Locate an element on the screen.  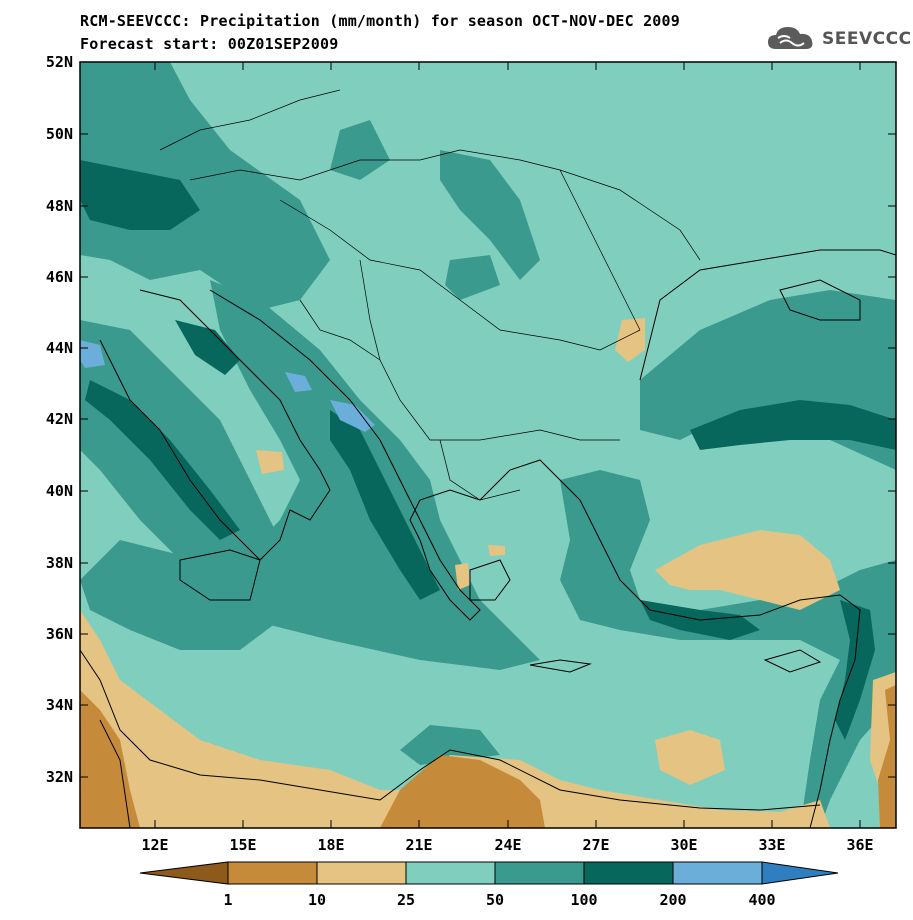
colorbar-label: 10 is located at coordinates (317, 900).